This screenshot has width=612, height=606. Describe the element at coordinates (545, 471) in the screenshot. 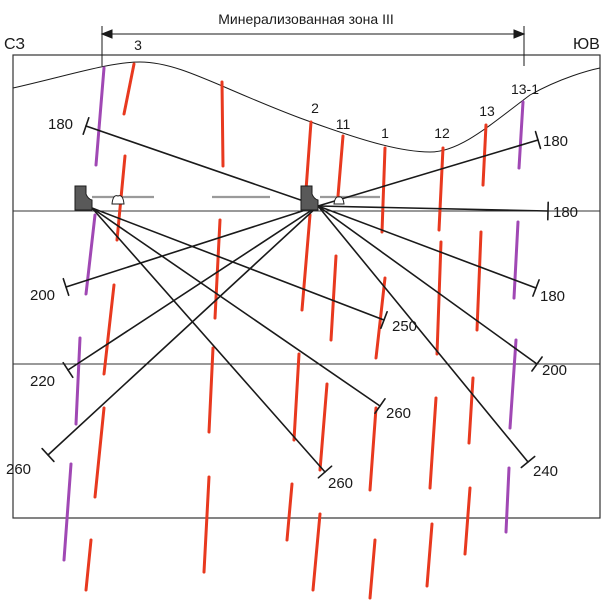

I see `borehole-label: 240` at that location.